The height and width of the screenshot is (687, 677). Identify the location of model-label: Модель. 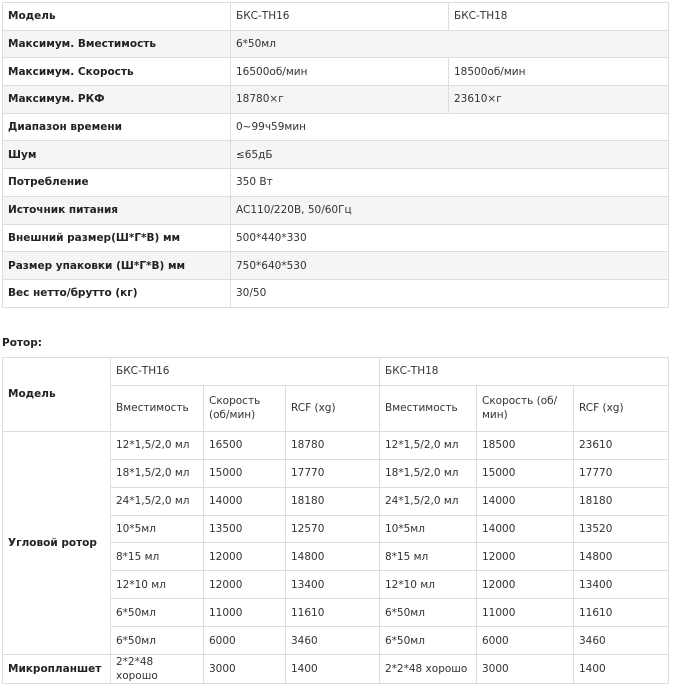
(56, 394).